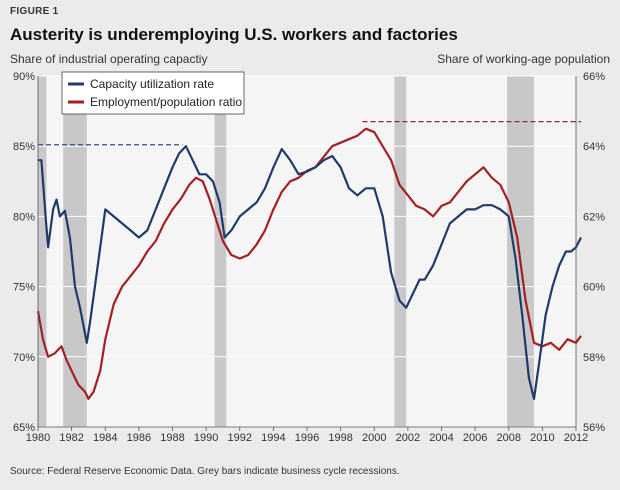 Image resolution: width=620 pixels, height=490 pixels. Describe the element at coordinates (109, 59) in the screenshot. I see `left-axis-title: Share of industrial operating capactiy` at that location.